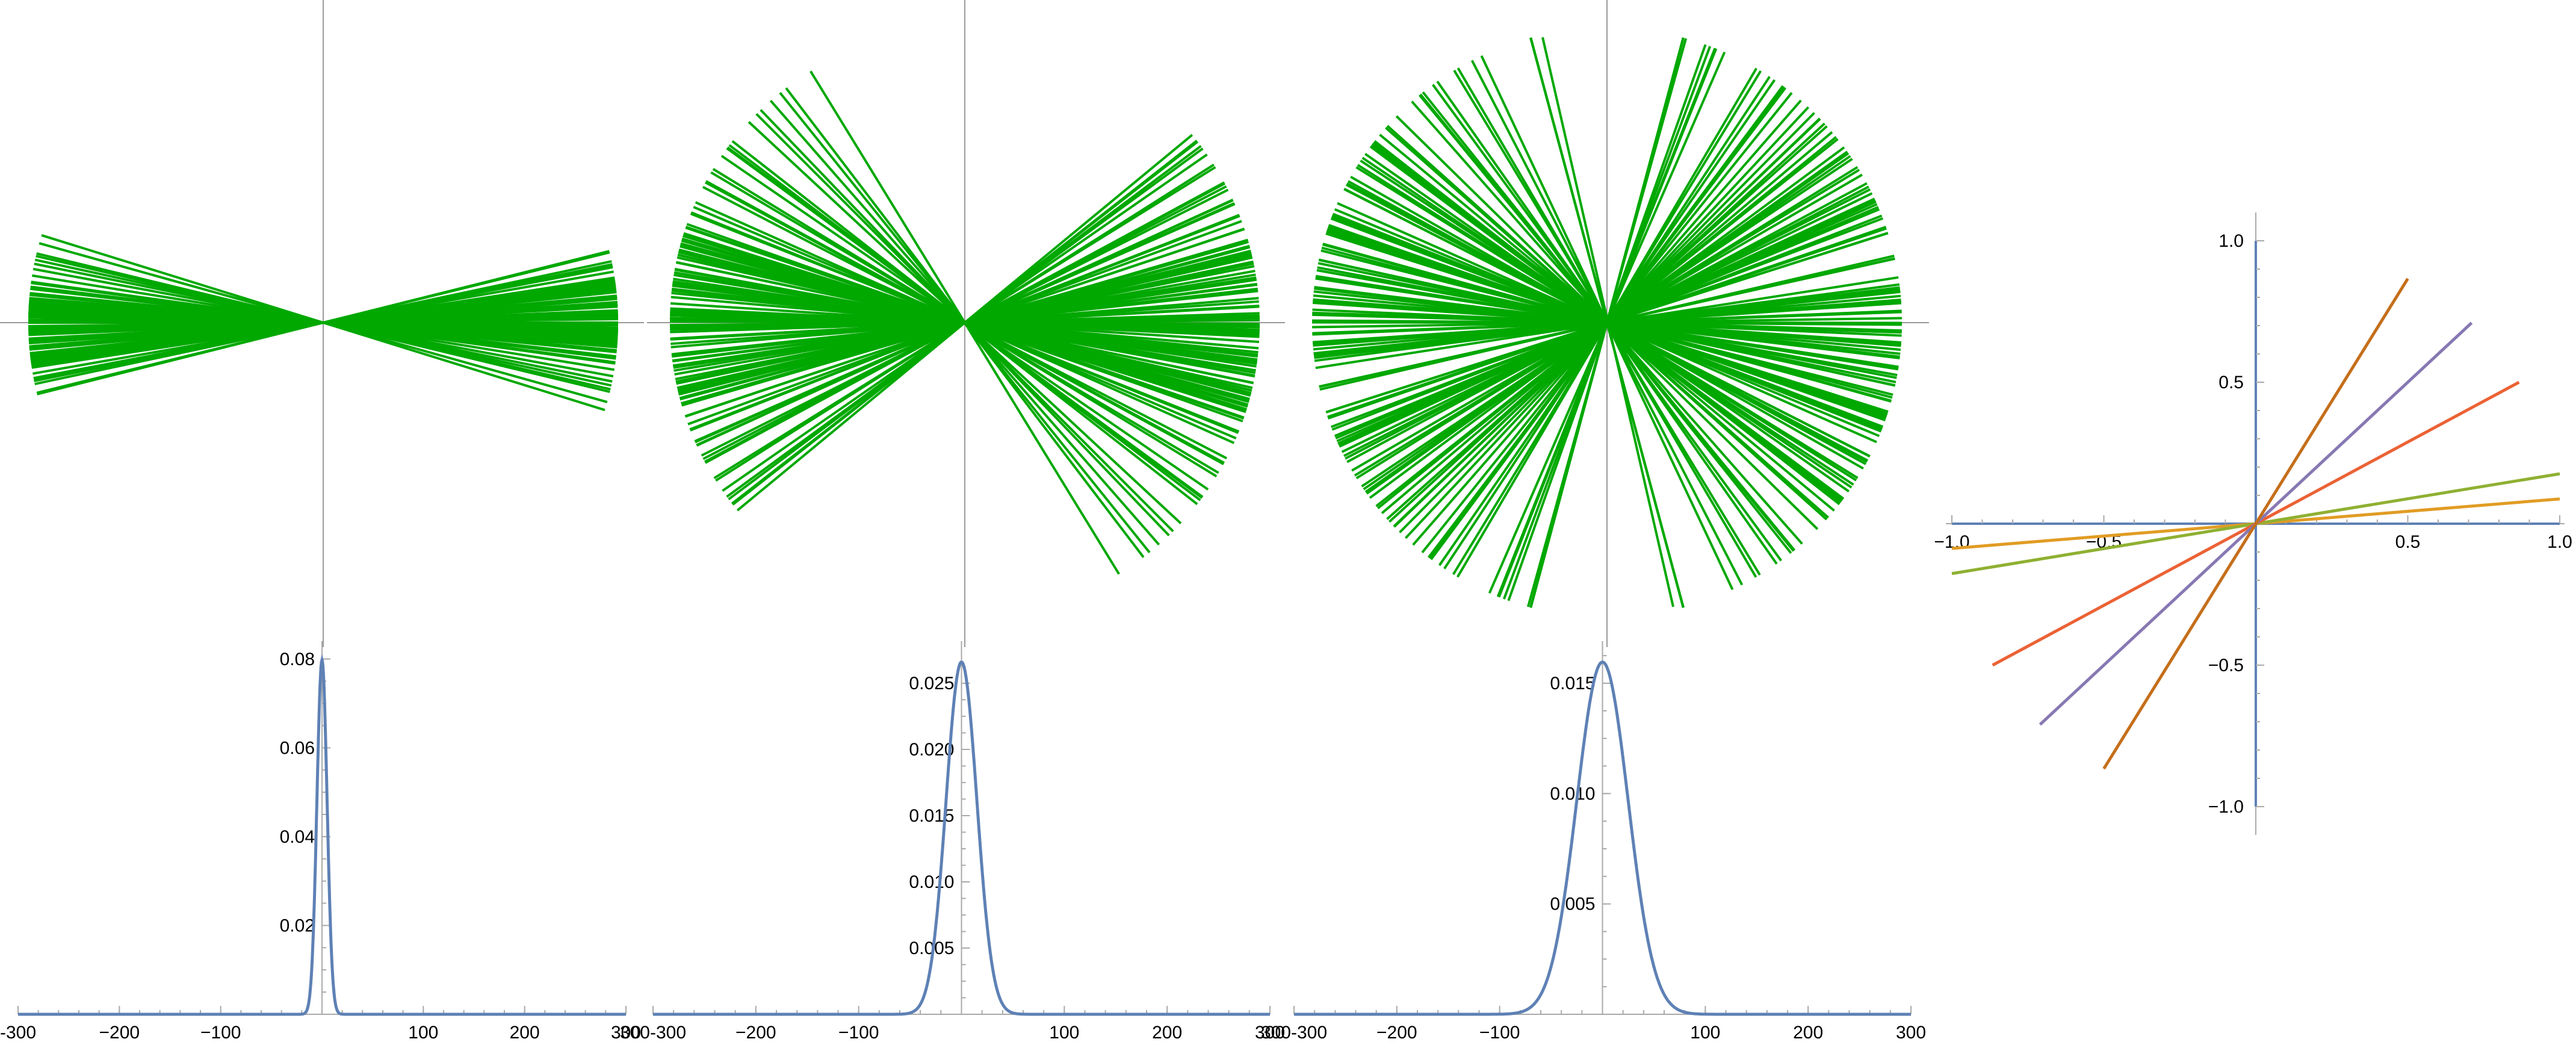 Image resolution: width=2576 pixels, height=1048 pixels. Describe the element at coordinates (2231, 241) in the screenshot. I see `y-tick-label: 1.0` at that location.